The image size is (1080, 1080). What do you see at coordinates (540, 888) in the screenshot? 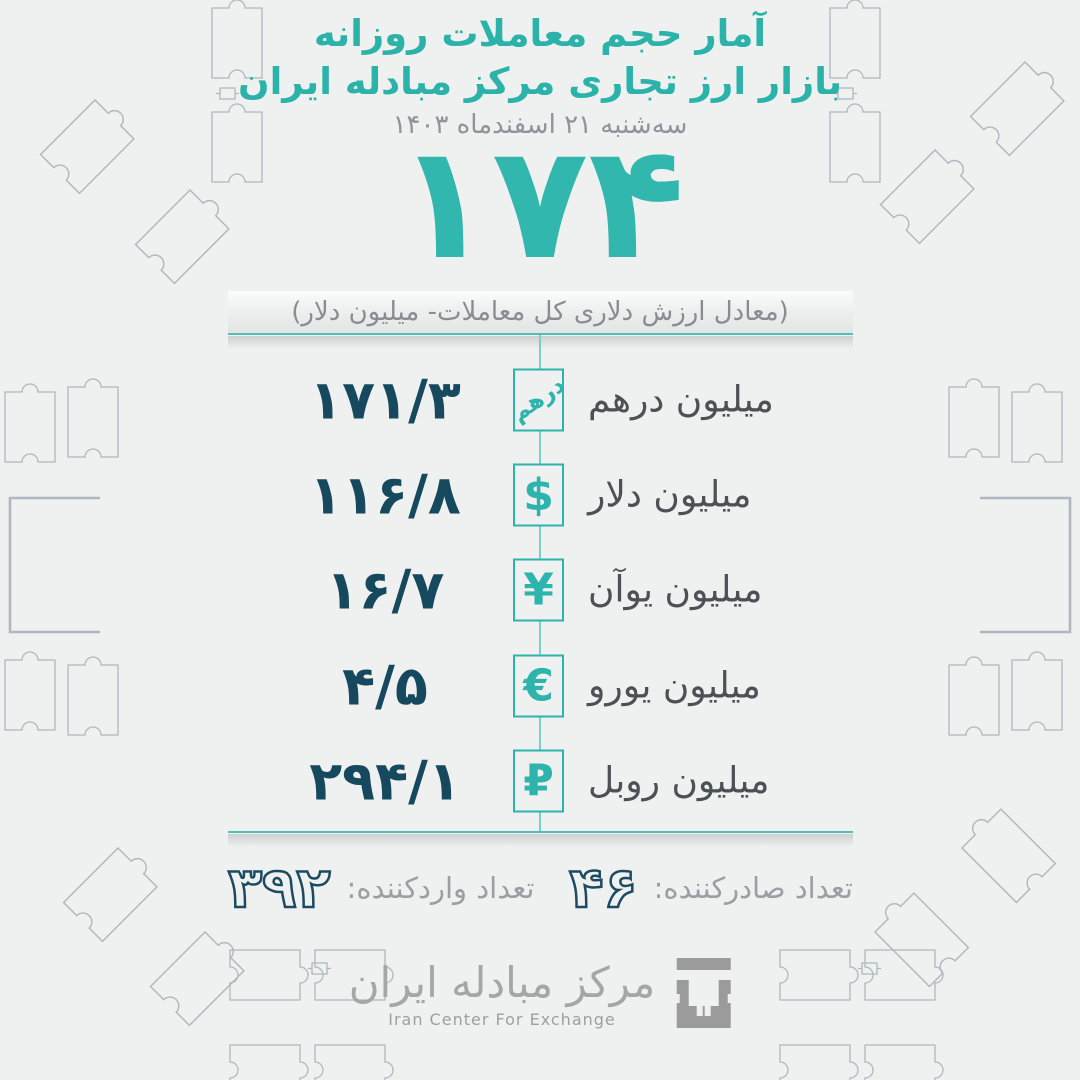
I see `footer-stats: تعداد صادرکننده: ۴۶ تعداد واردکننده: ۳۹۲` at bounding box center [540, 888].